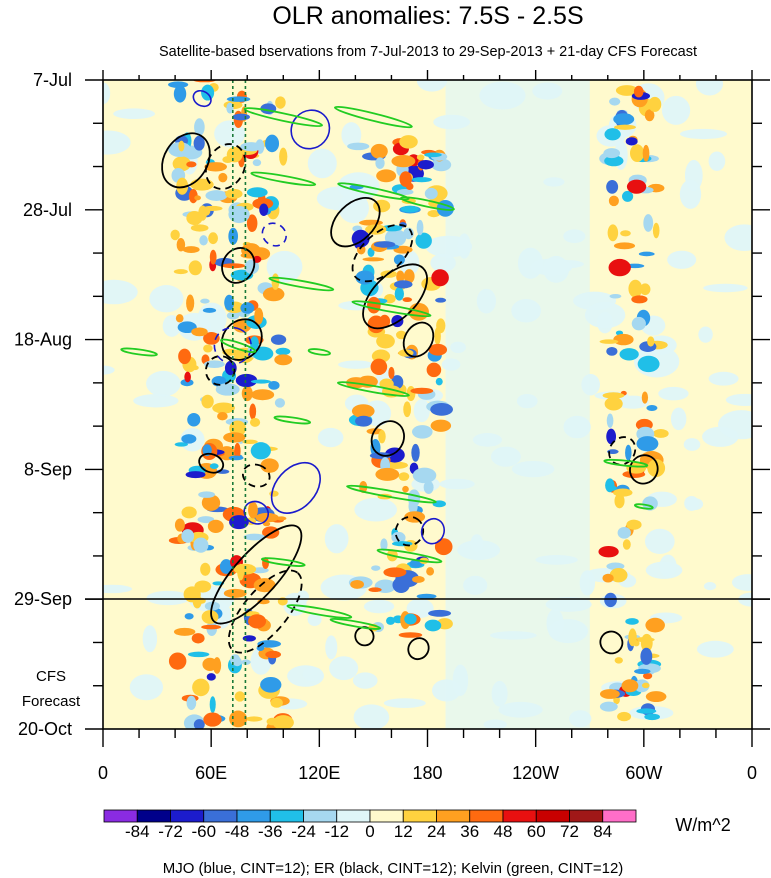 Image resolution: width=771 pixels, height=878 pixels. I want to click on colorbar-label: -48, so click(237, 831).